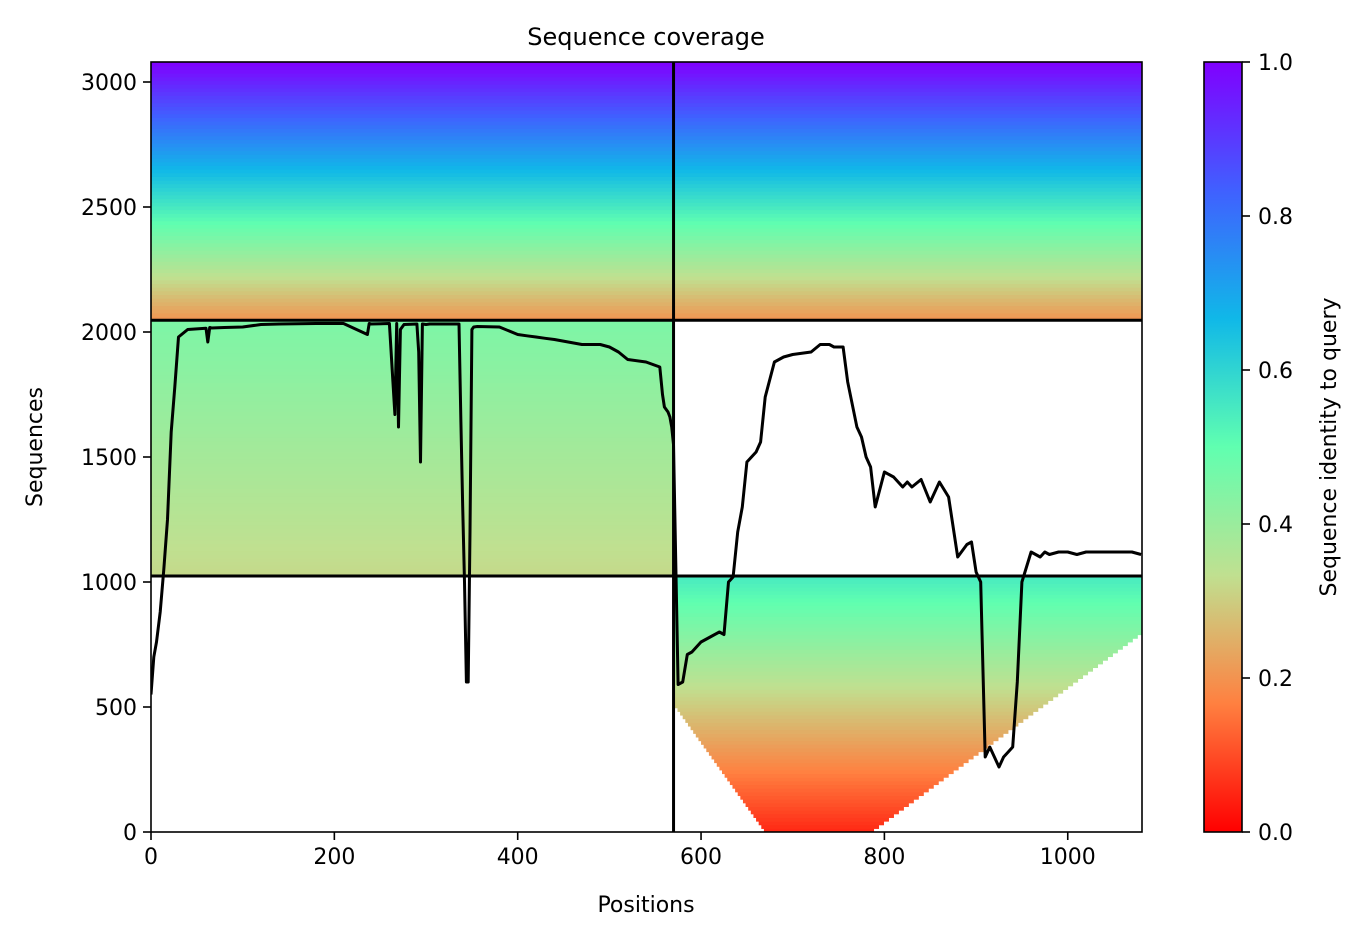 The height and width of the screenshot is (939, 1364). What do you see at coordinates (907, 191) in the screenshot?
I see `heatmap-block-top-right` at bounding box center [907, 191].